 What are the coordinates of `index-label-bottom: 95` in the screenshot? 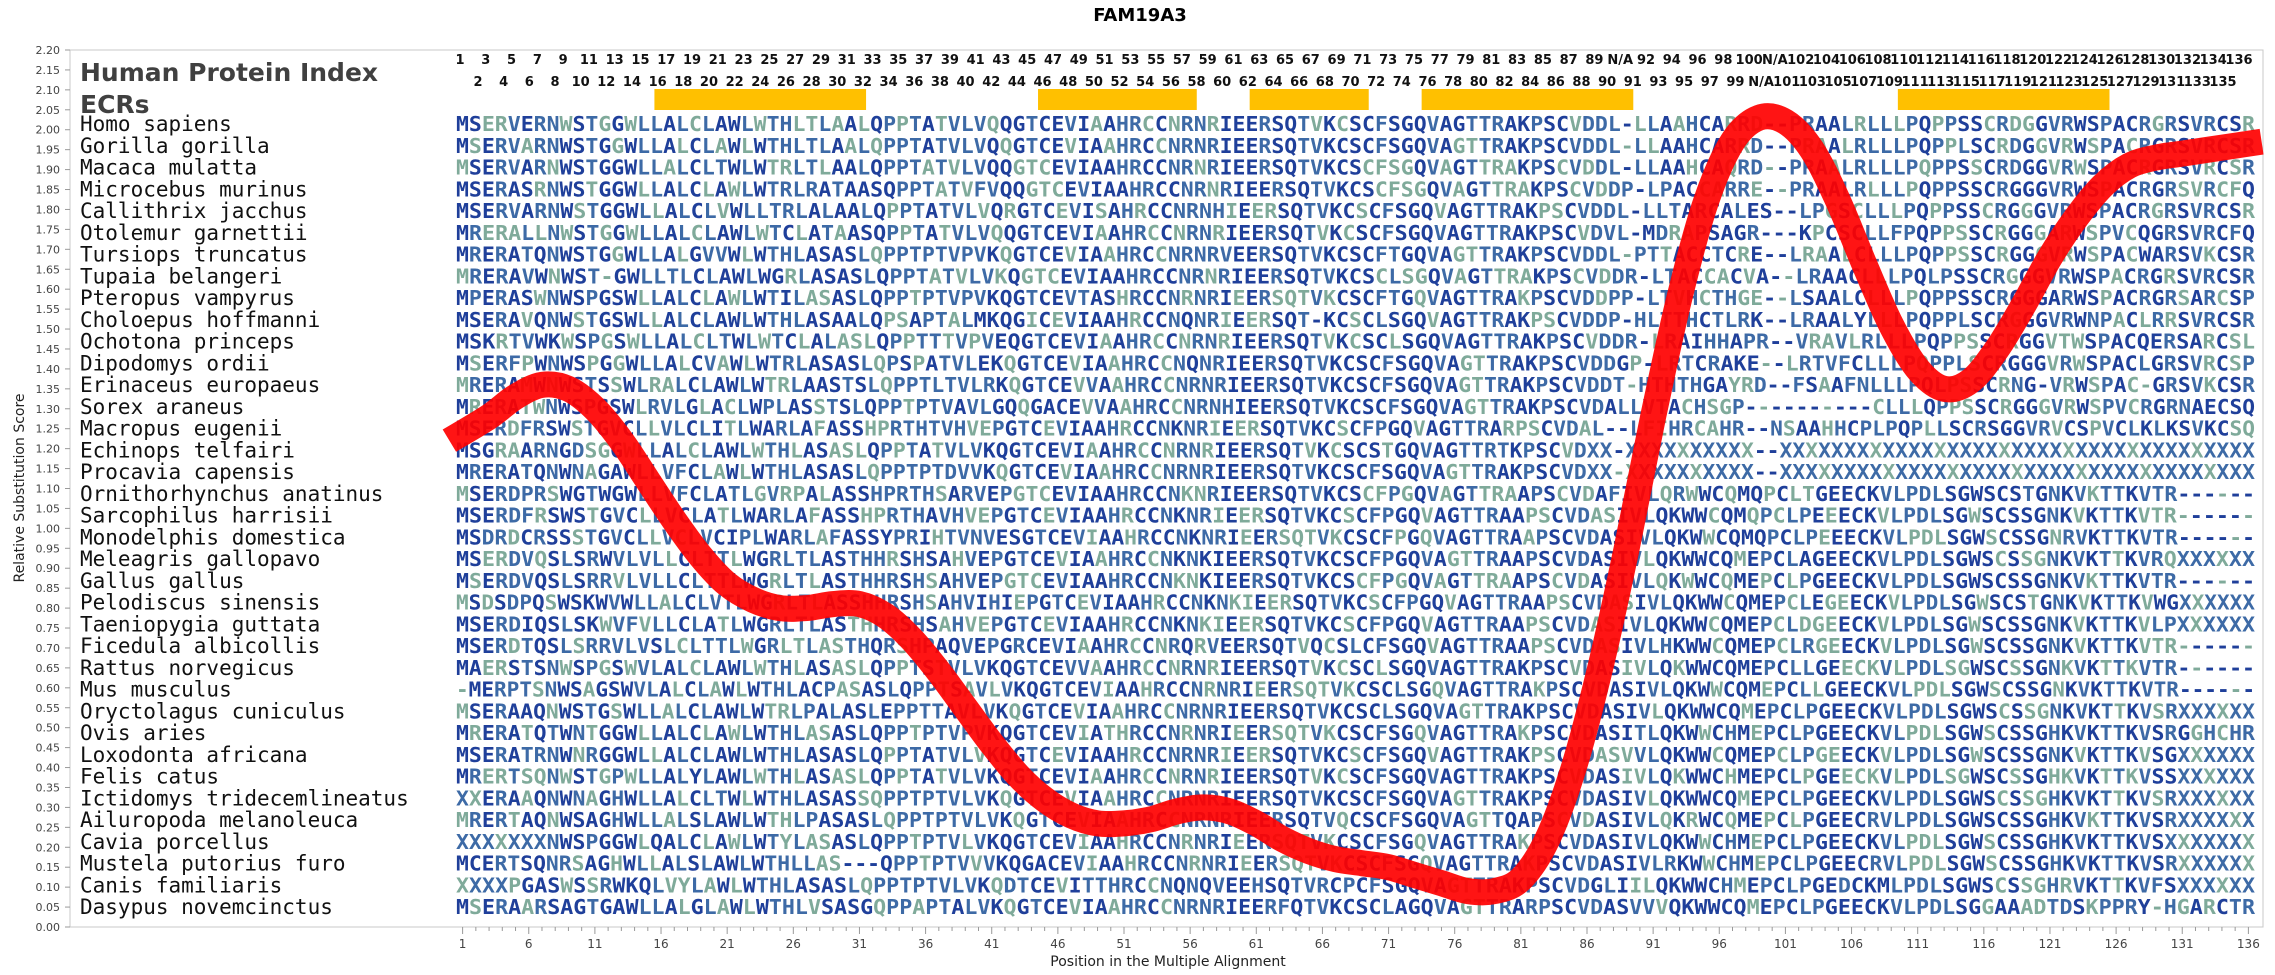 It's located at (1684, 82).